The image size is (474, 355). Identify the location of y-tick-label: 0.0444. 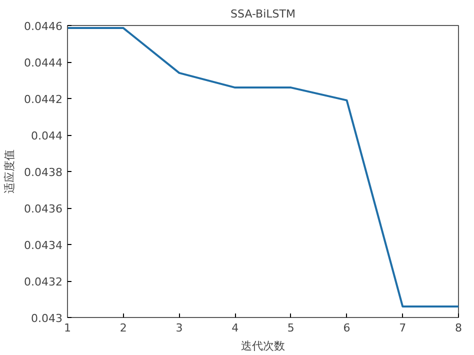
(43, 63).